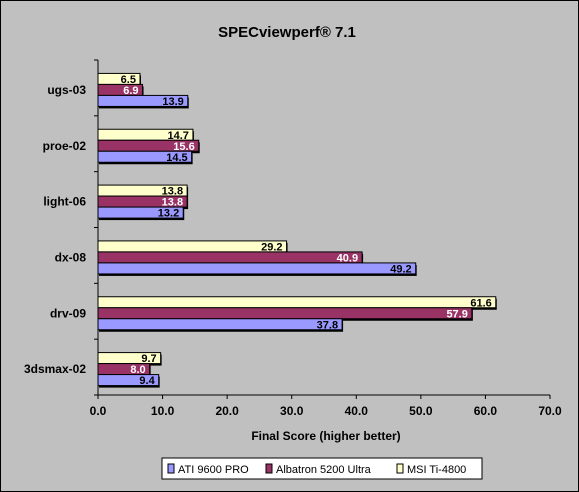 Image resolution: width=579 pixels, height=492 pixels. What do you see at coordinates (168, 214) in the screenshot?
I see `data-label: 13.2` at bounding box center [168, 214].